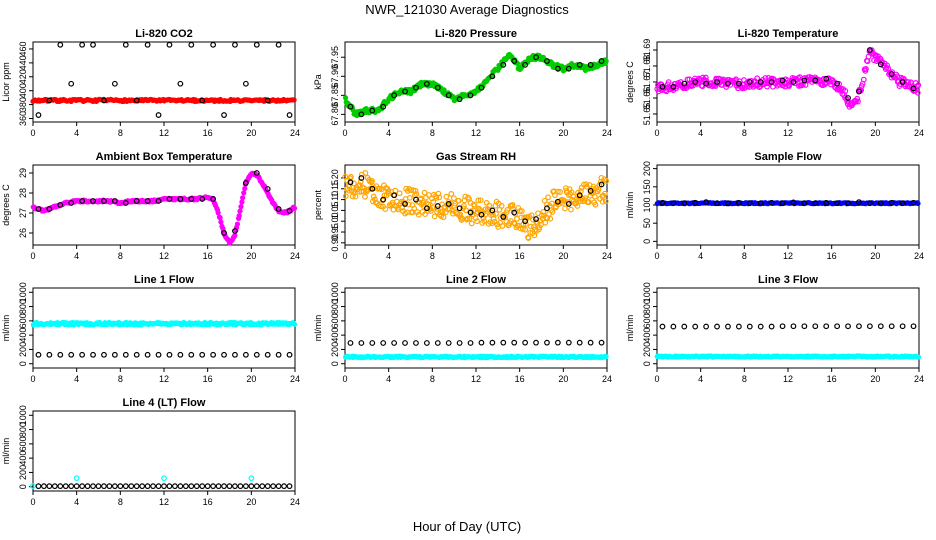  Describe the element at coordinates (467, 526) in the screenshot. I see `x-axis-label: Hour of Day (UTC)` at that location.